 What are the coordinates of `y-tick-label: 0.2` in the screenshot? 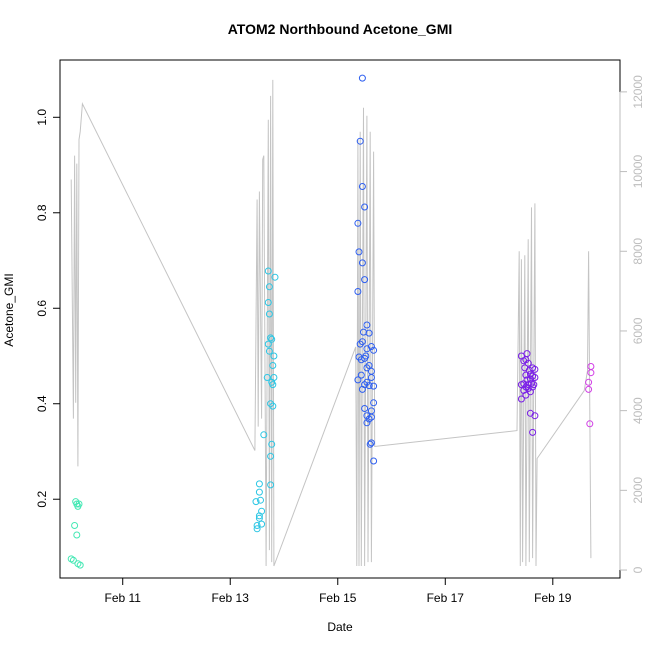 It's located at (42, 499).